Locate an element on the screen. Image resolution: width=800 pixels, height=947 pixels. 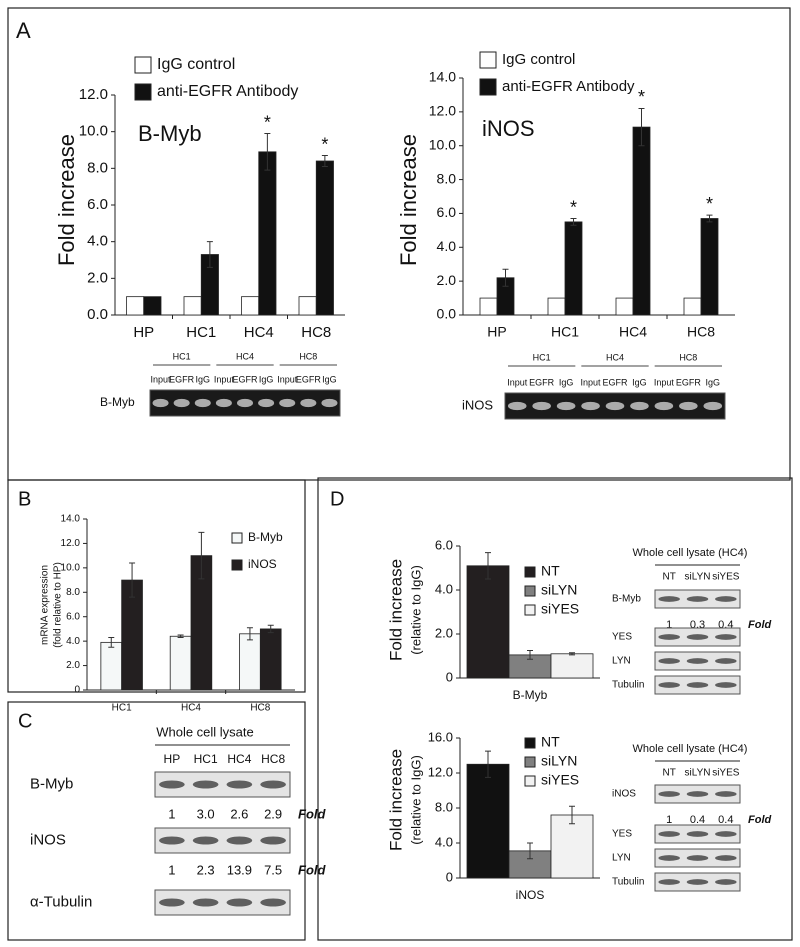
blot-group: HC8 is located at coordinates (688, 357).